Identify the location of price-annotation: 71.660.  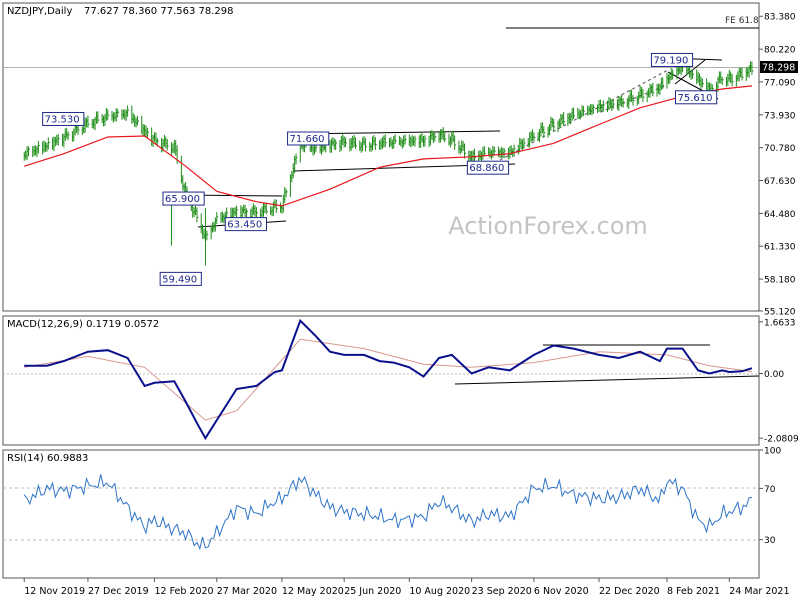
(308, 138).